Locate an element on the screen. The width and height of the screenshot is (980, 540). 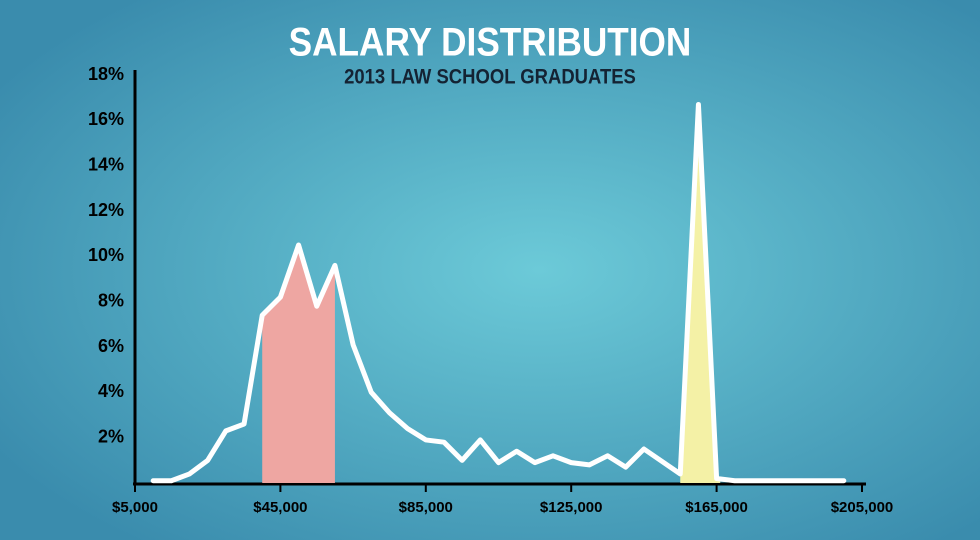
x-tick-label: $125,000 is located at coordinates (571, 507).